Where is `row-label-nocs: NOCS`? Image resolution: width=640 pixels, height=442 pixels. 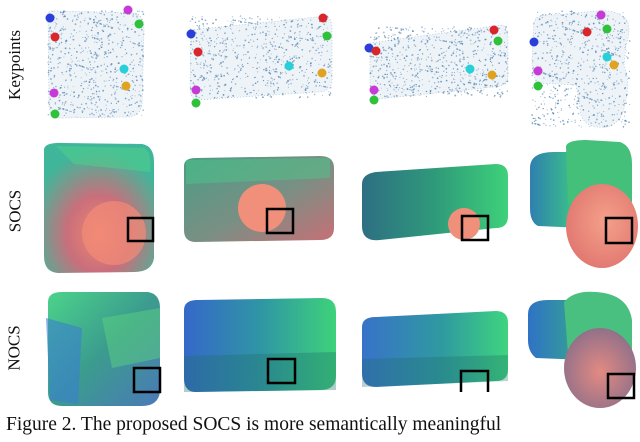 row-label-nocs: NOCS is located at coordinates (15, 347).